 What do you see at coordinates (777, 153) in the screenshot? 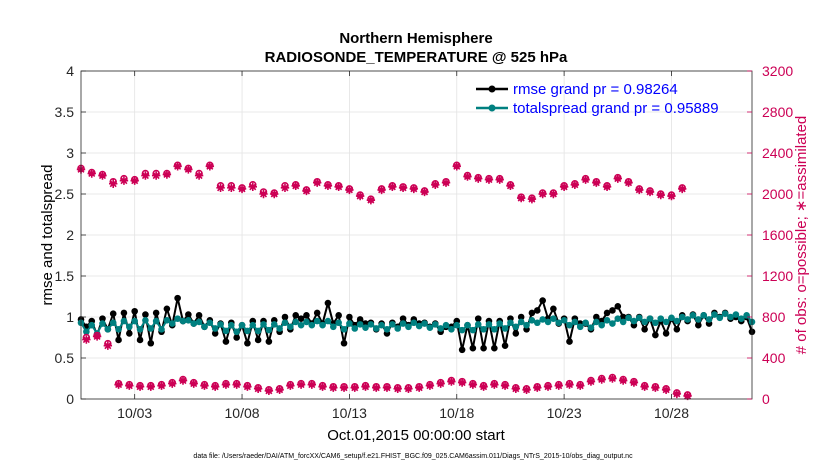
I see `y-right-tick-label: 2400` at bounding box center [777, 153].